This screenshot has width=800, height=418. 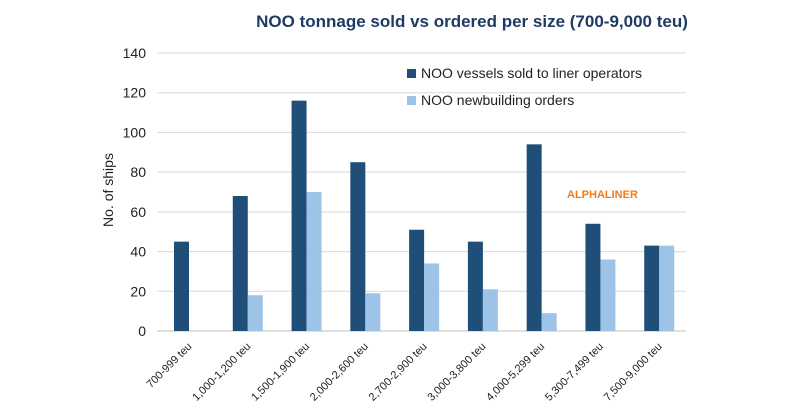 What do you see at coordinates (108, 190) in the screenshot?
I see `y-axis-label: No. of ships` at bounding box center [108, 190].